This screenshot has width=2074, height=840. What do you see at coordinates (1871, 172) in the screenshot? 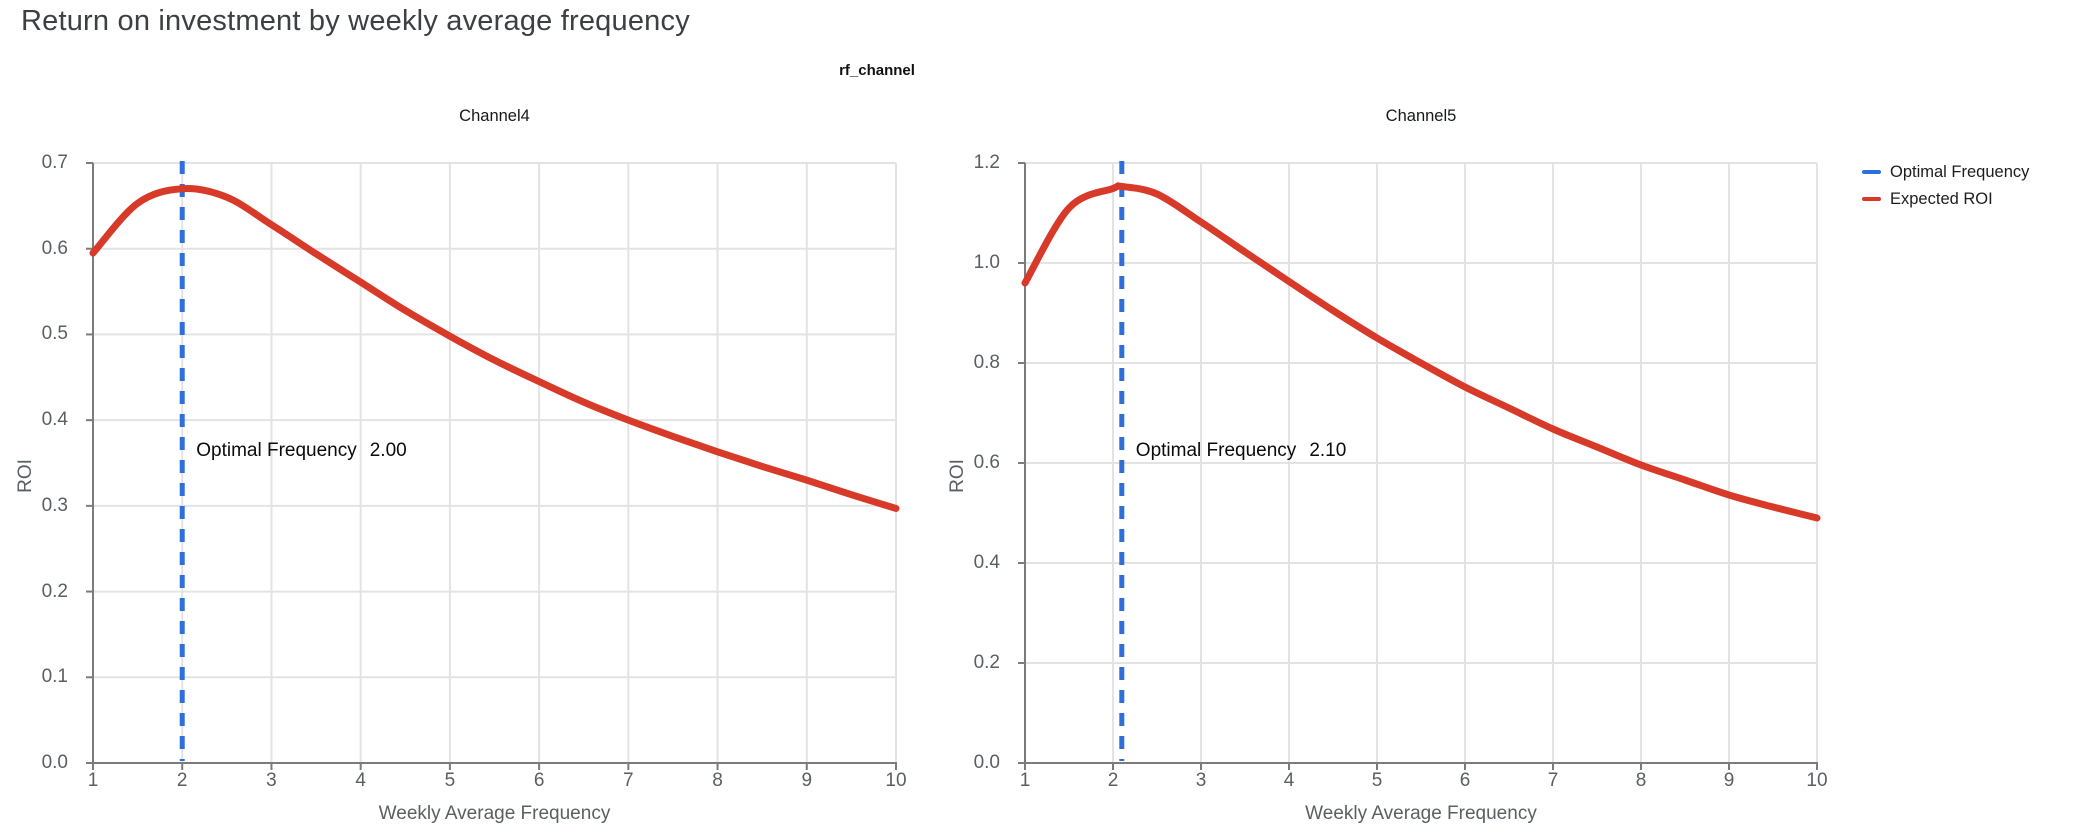
I see `legend-line-swatch-optimal-frequency` at bounding box center [1871, 172].